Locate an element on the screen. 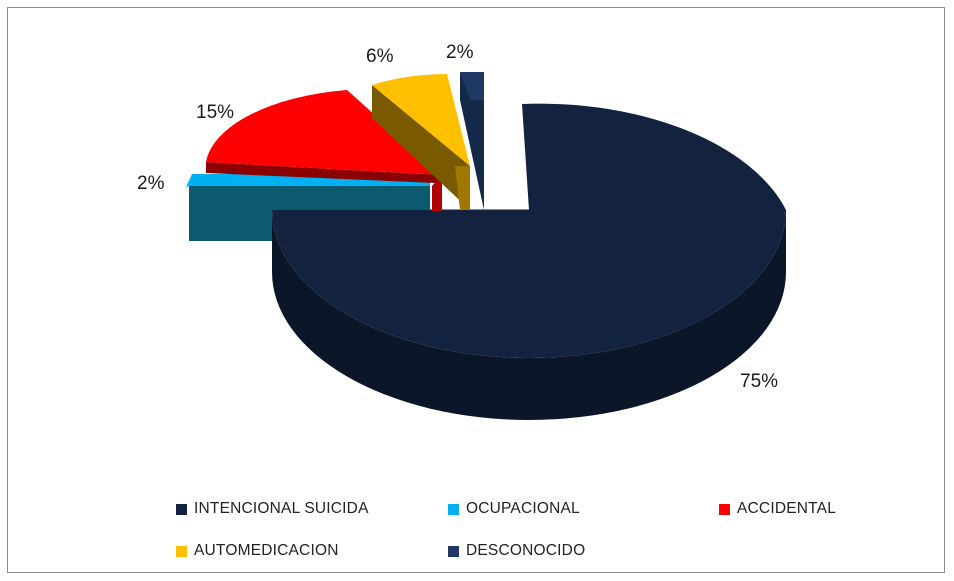 Image resolution: width=954 pixels, height=581 pixels. label-desconocido: 2% is located at coordinates (460, 52).